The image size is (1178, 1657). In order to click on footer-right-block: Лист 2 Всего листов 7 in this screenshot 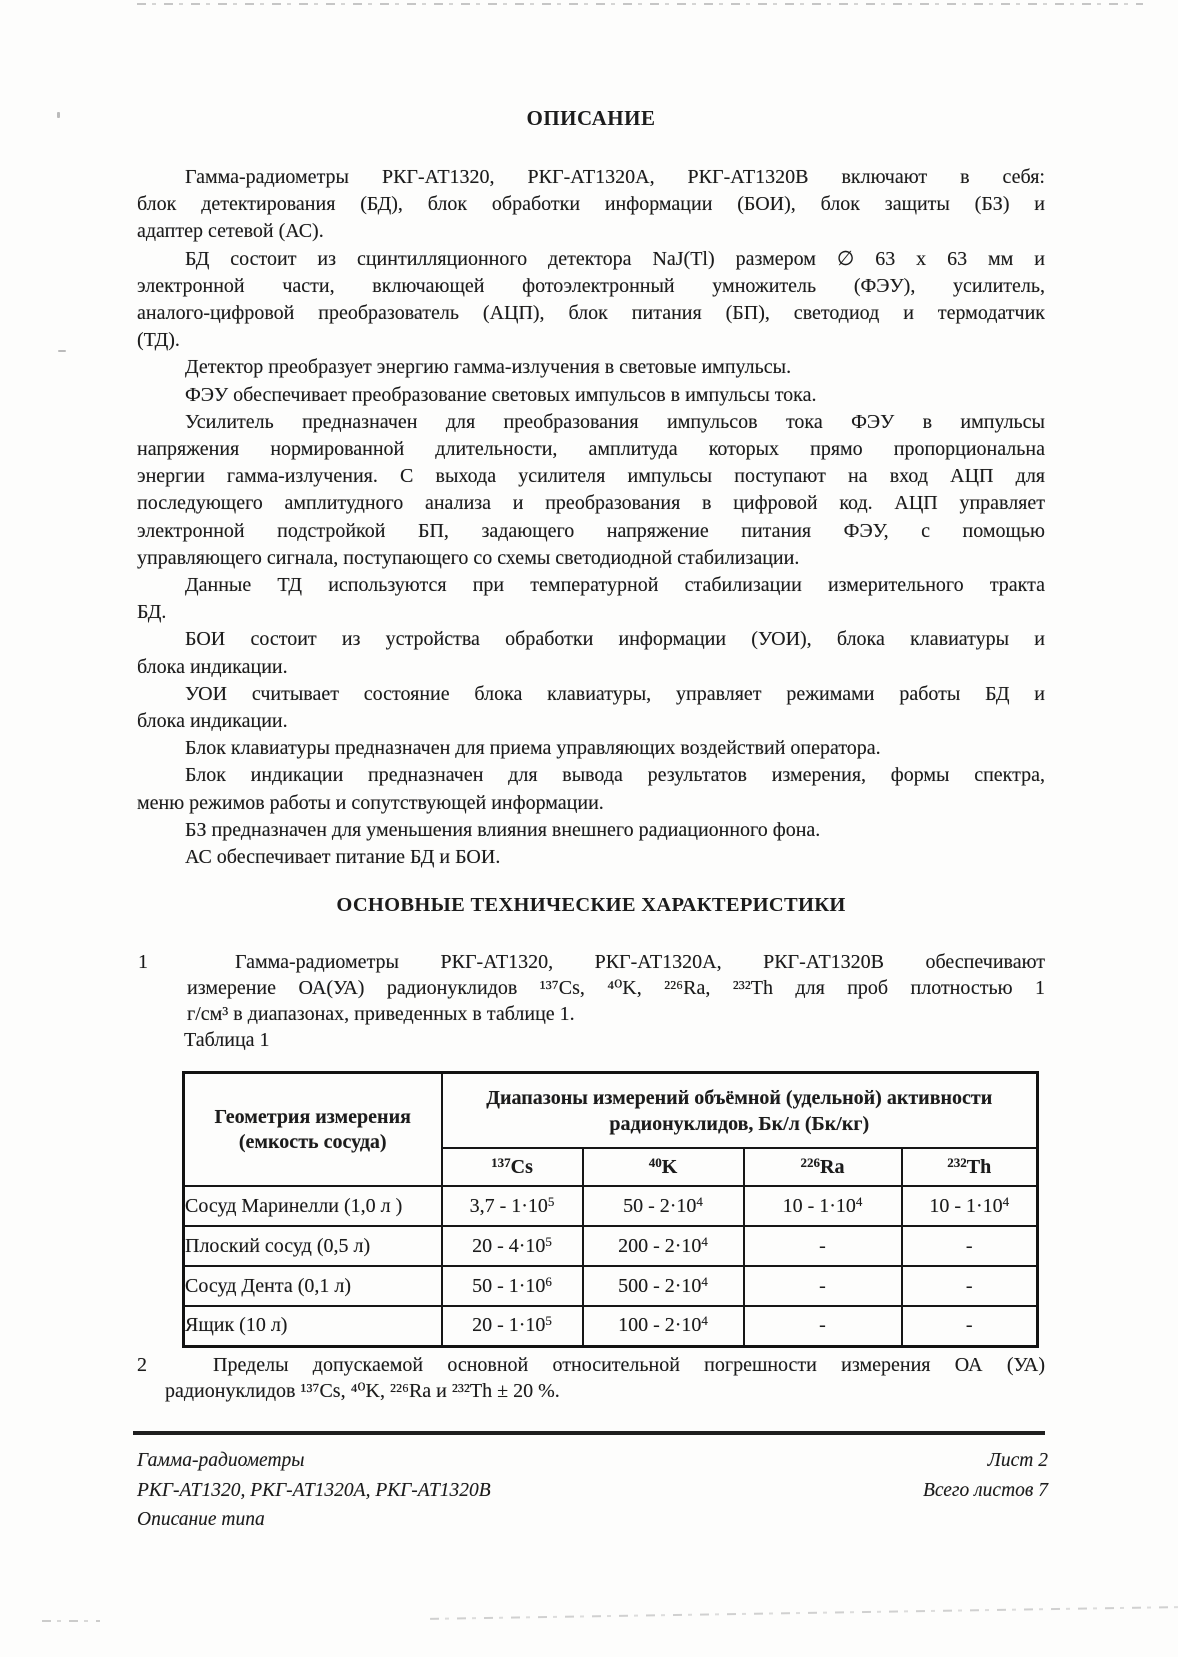, I will do `click(985, 1475)`.